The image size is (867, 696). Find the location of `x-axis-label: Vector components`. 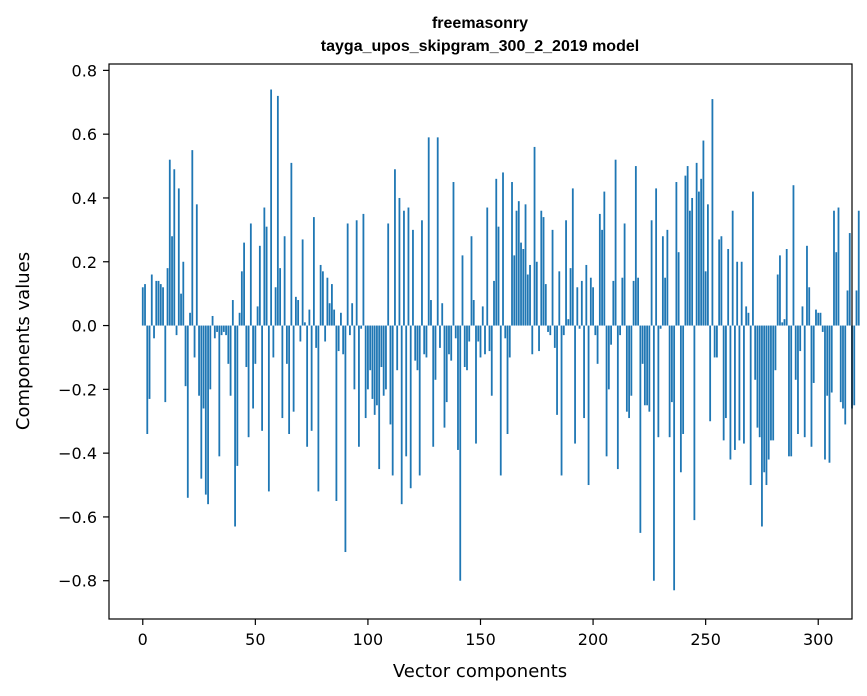

x-axis-label: Vector components is located at coordinates (480, 671).